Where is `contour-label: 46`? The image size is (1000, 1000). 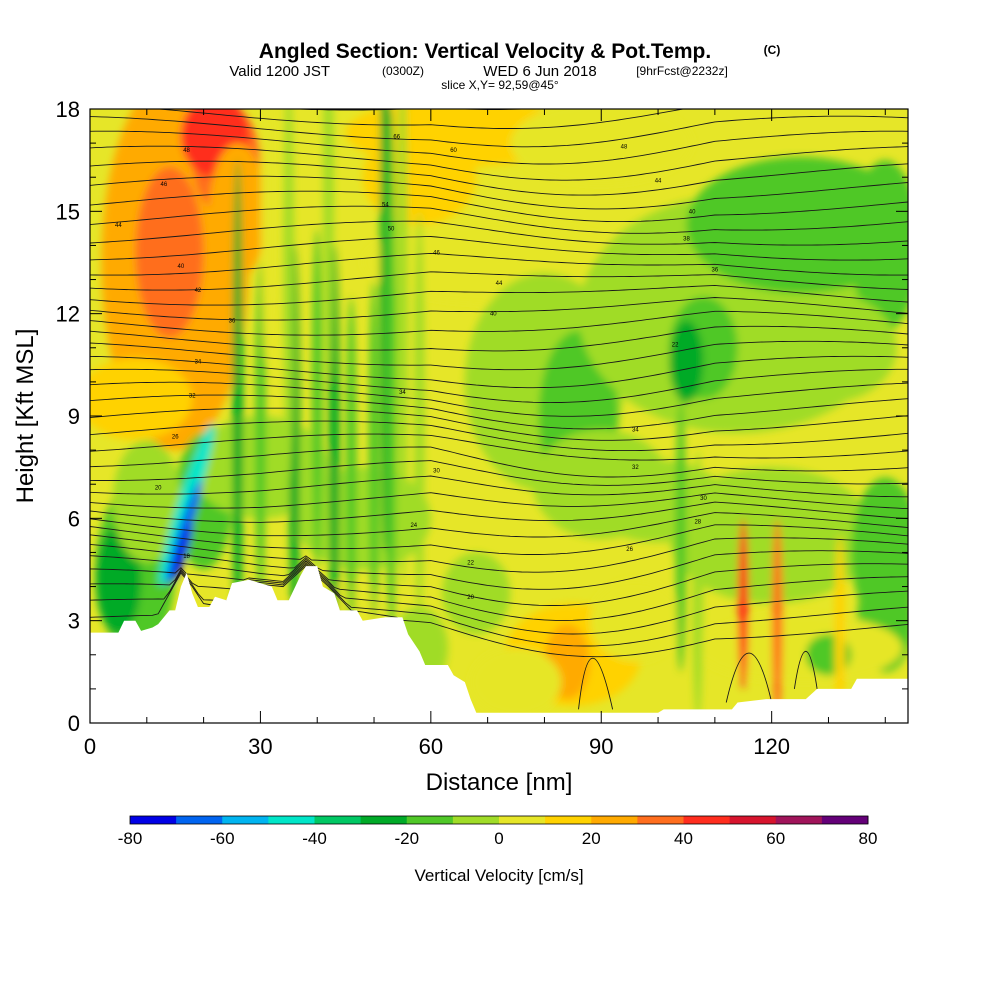 contour-label: 46 is located at coordinates (436, 253).